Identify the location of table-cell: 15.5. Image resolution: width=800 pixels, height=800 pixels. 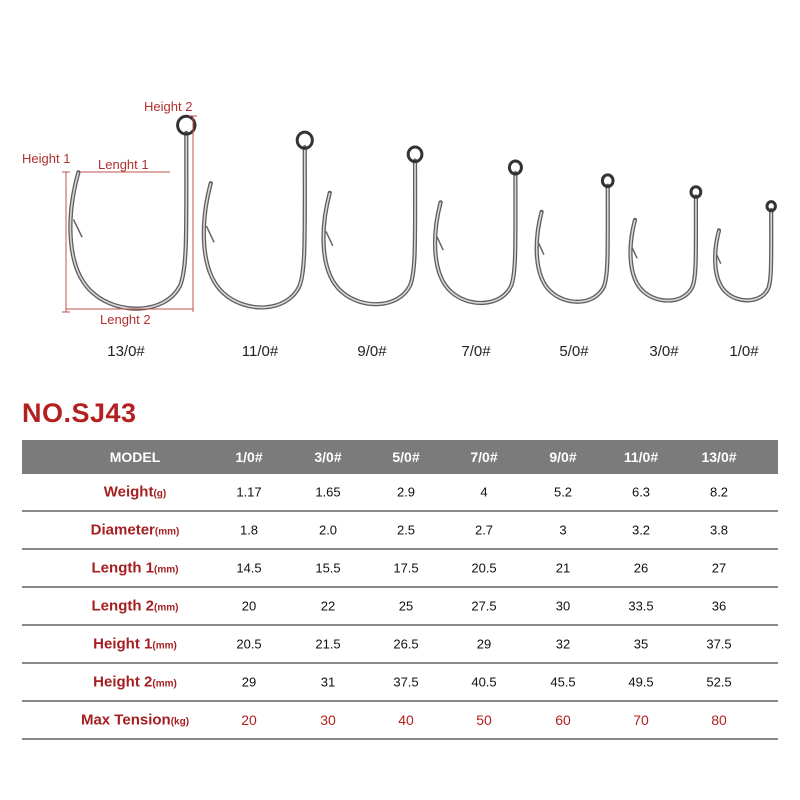
(328, 568).